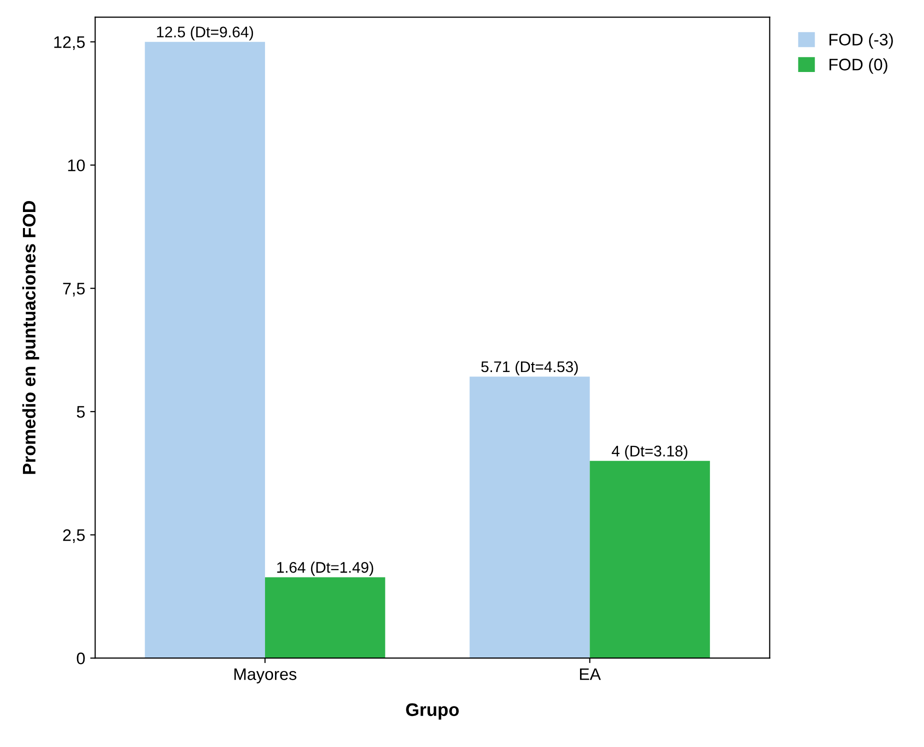 This screenshot has height=747, width=924. Describe the element at coordinates (861, 41) in the screenshot. I see `legend-label: FOD (-3)` at that location.